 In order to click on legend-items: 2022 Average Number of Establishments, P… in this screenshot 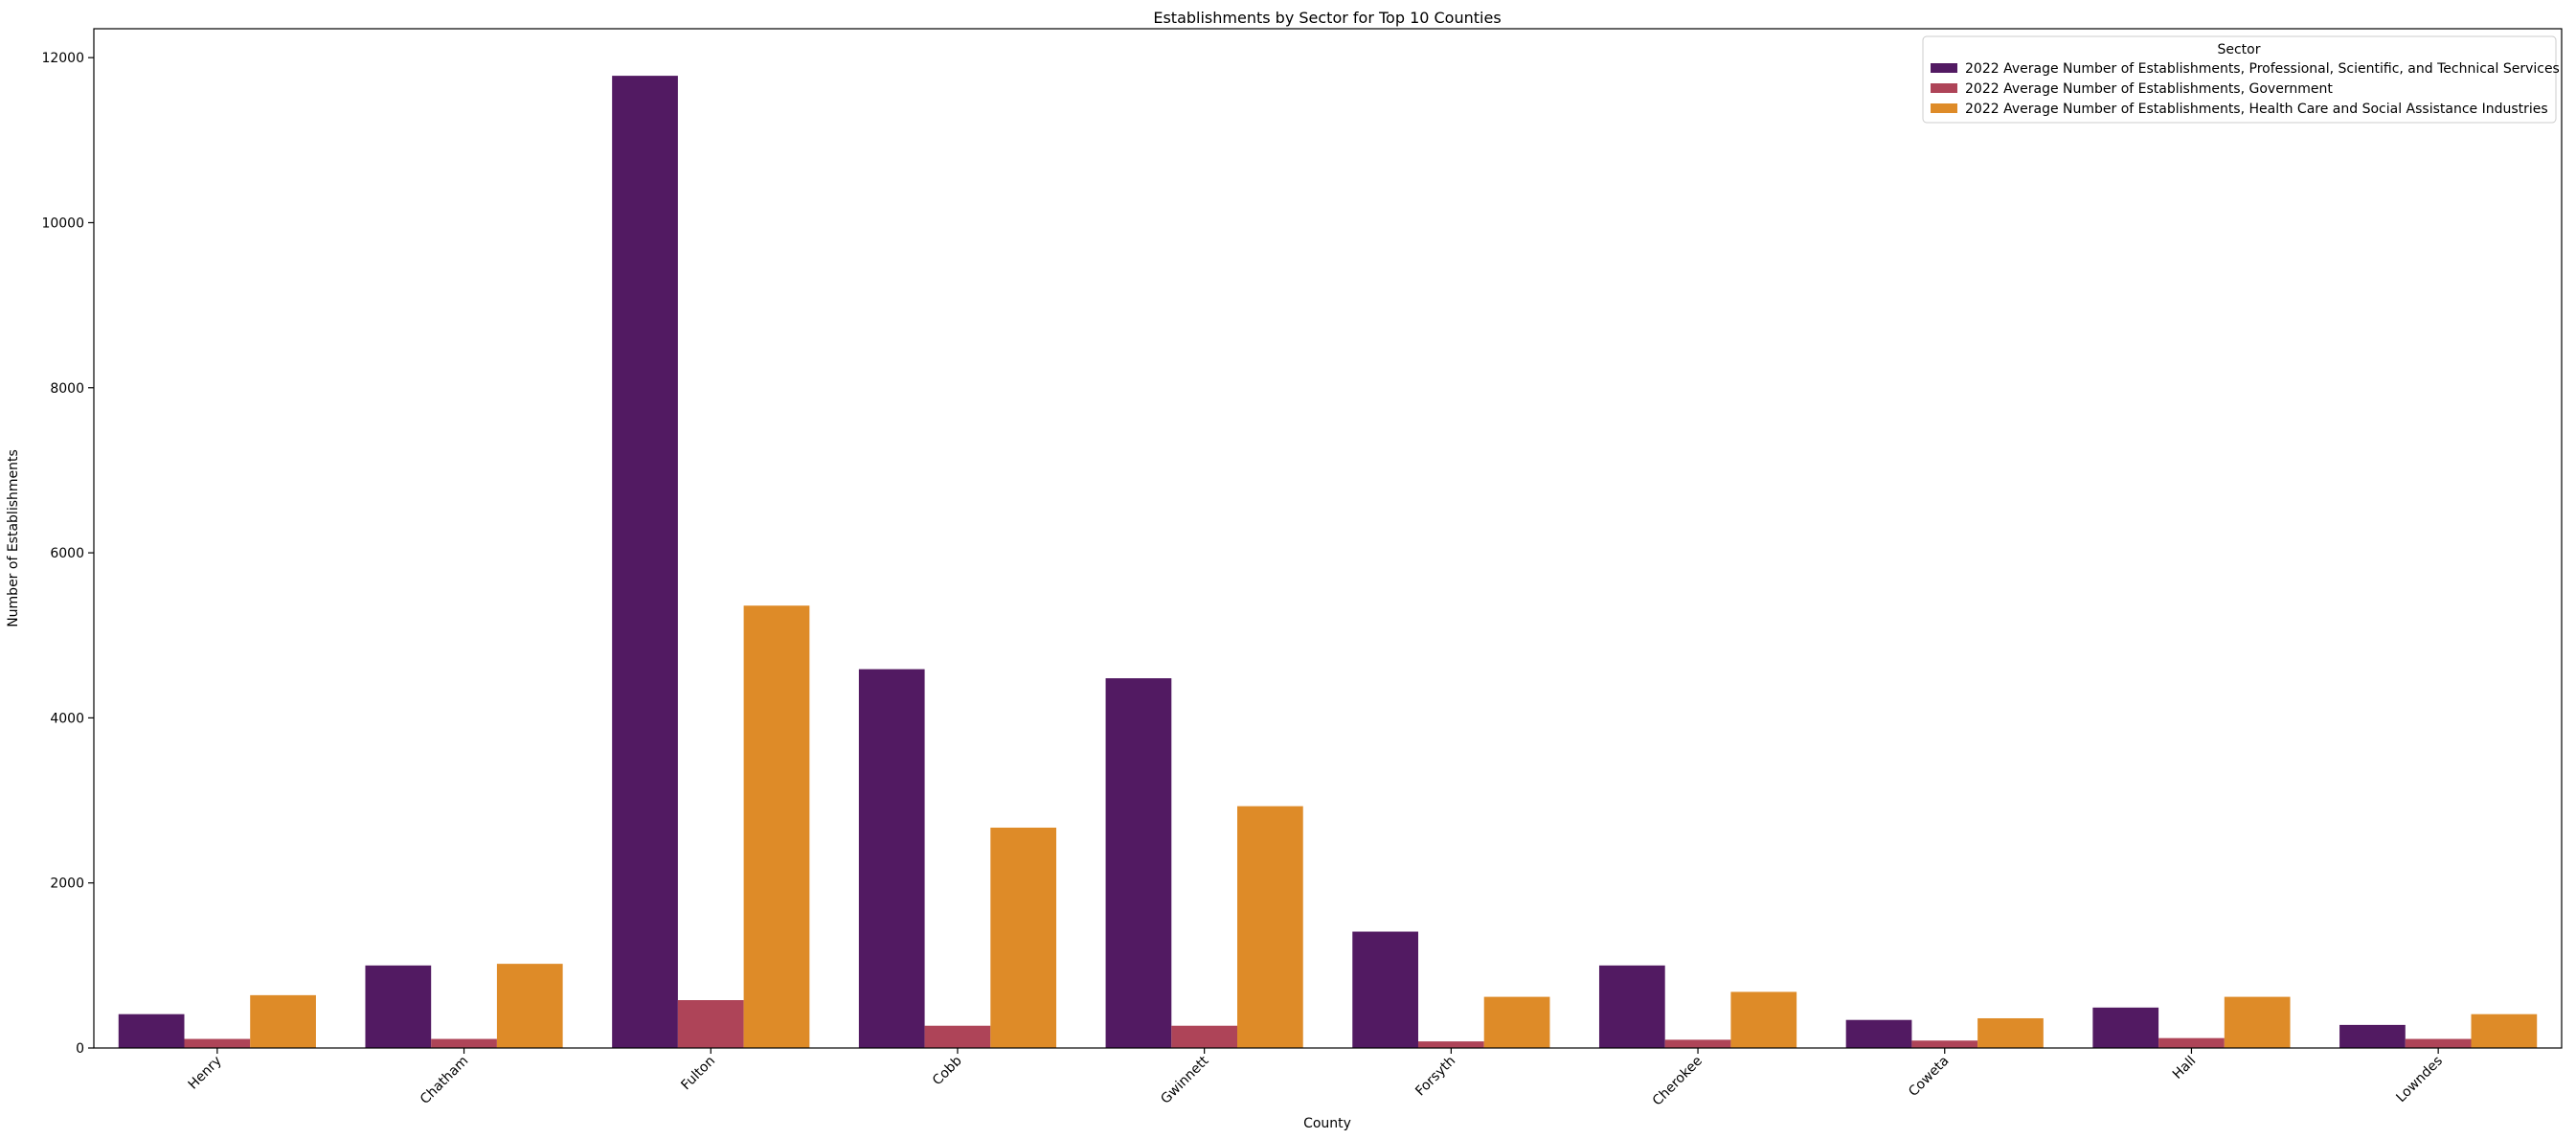, I will do `click(2245, 89)`.